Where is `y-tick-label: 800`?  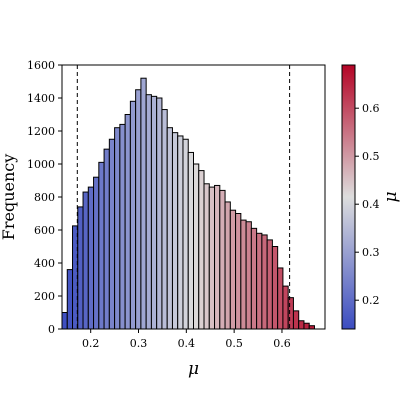 y-tick-label: 800 is located at coordinates (44, 197).